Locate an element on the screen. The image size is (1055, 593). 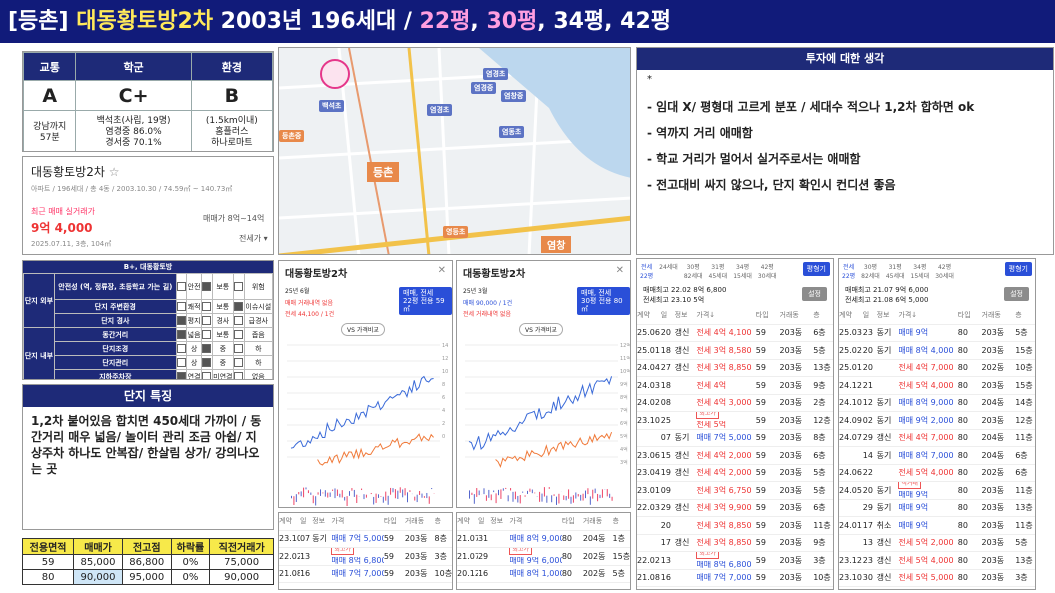
table-row: 24.09 02 동기 매매 9억 2,000 80 203동 12층 is located at coordinates (937, 421).